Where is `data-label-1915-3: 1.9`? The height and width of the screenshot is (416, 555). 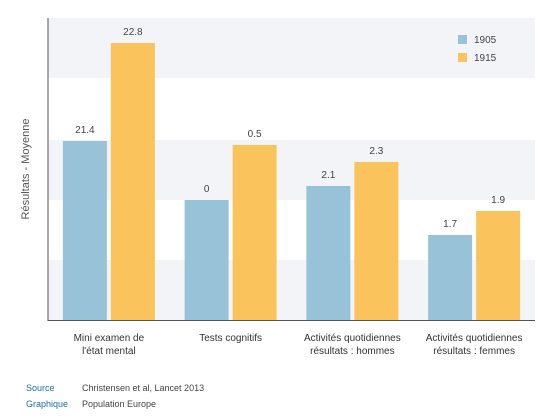
data-label-1915-3: 1.9 is located at coordinates (498, 200).